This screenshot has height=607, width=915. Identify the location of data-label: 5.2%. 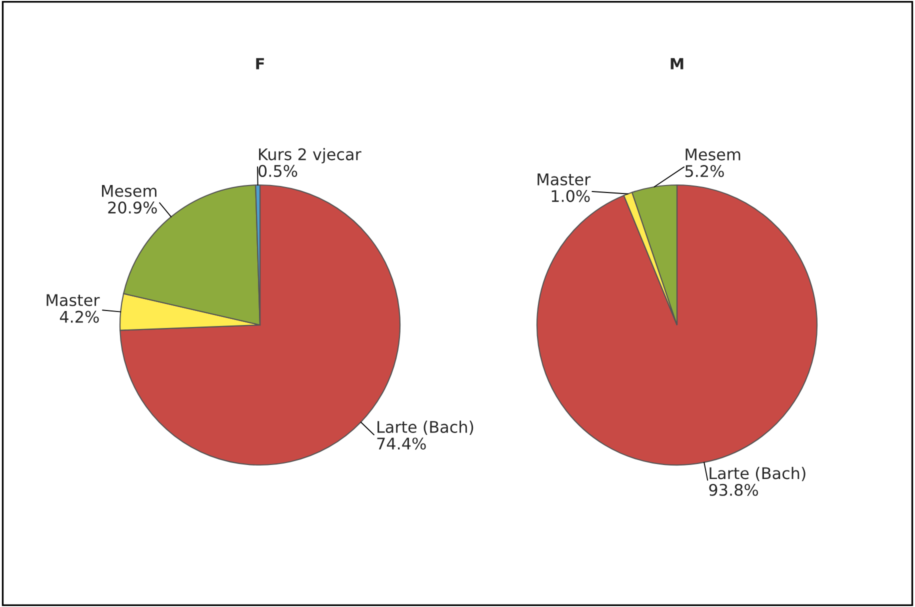
(704, 171).